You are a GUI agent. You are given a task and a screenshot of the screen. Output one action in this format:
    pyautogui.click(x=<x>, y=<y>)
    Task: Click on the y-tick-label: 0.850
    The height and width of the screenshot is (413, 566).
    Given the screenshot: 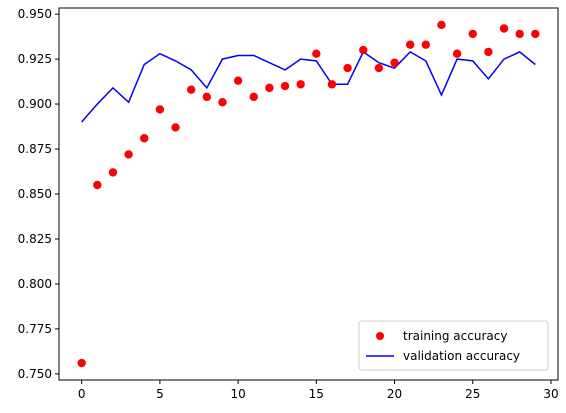 What is the action you would take?
    pyautogui.click(x=35, y=194)
    